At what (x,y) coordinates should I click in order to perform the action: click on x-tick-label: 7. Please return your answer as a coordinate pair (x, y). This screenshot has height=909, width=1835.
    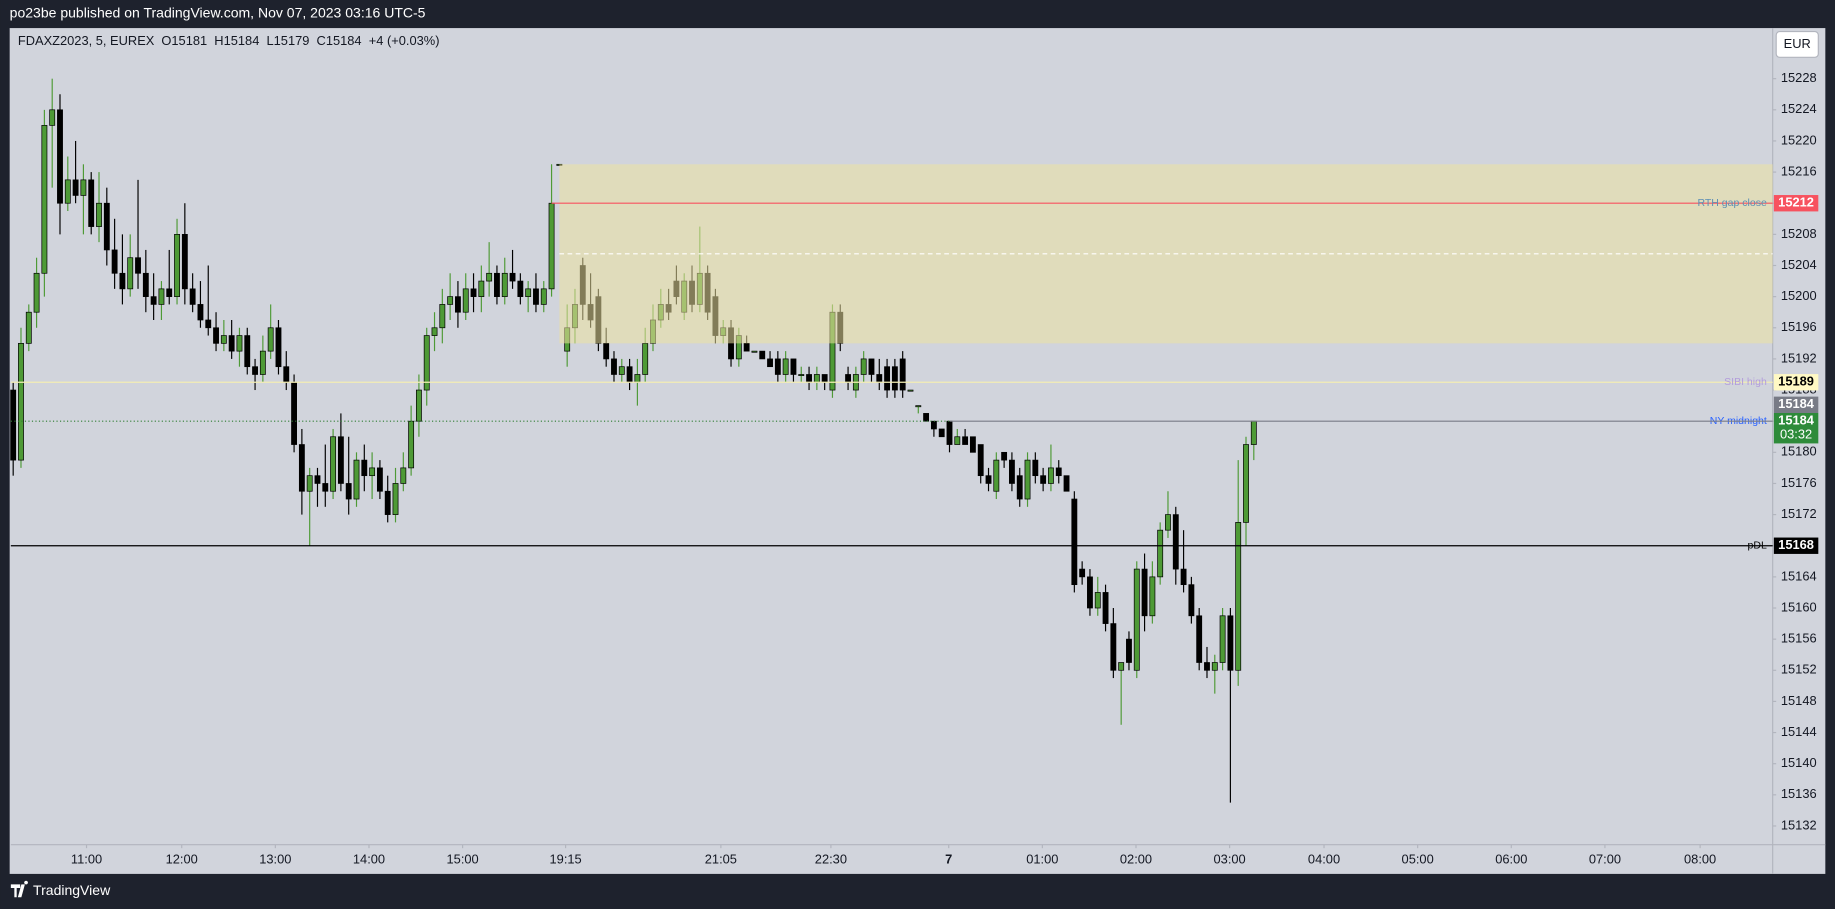
    Looking at the image, I should click on (948, 858).